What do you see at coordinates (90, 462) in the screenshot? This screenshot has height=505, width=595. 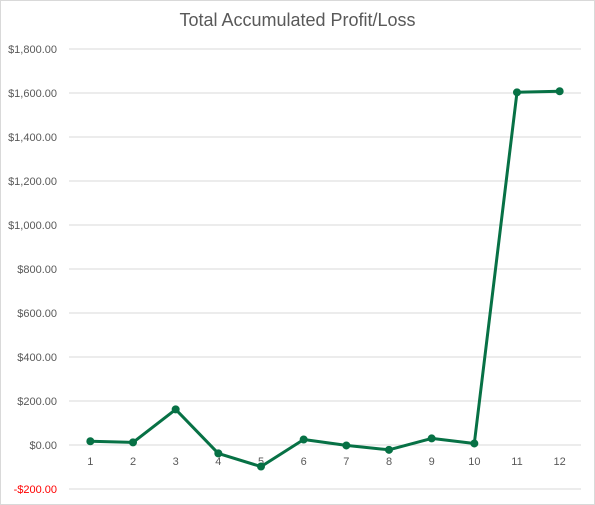 I see `x-tick-label: 1` at bounding box center [90, 462].